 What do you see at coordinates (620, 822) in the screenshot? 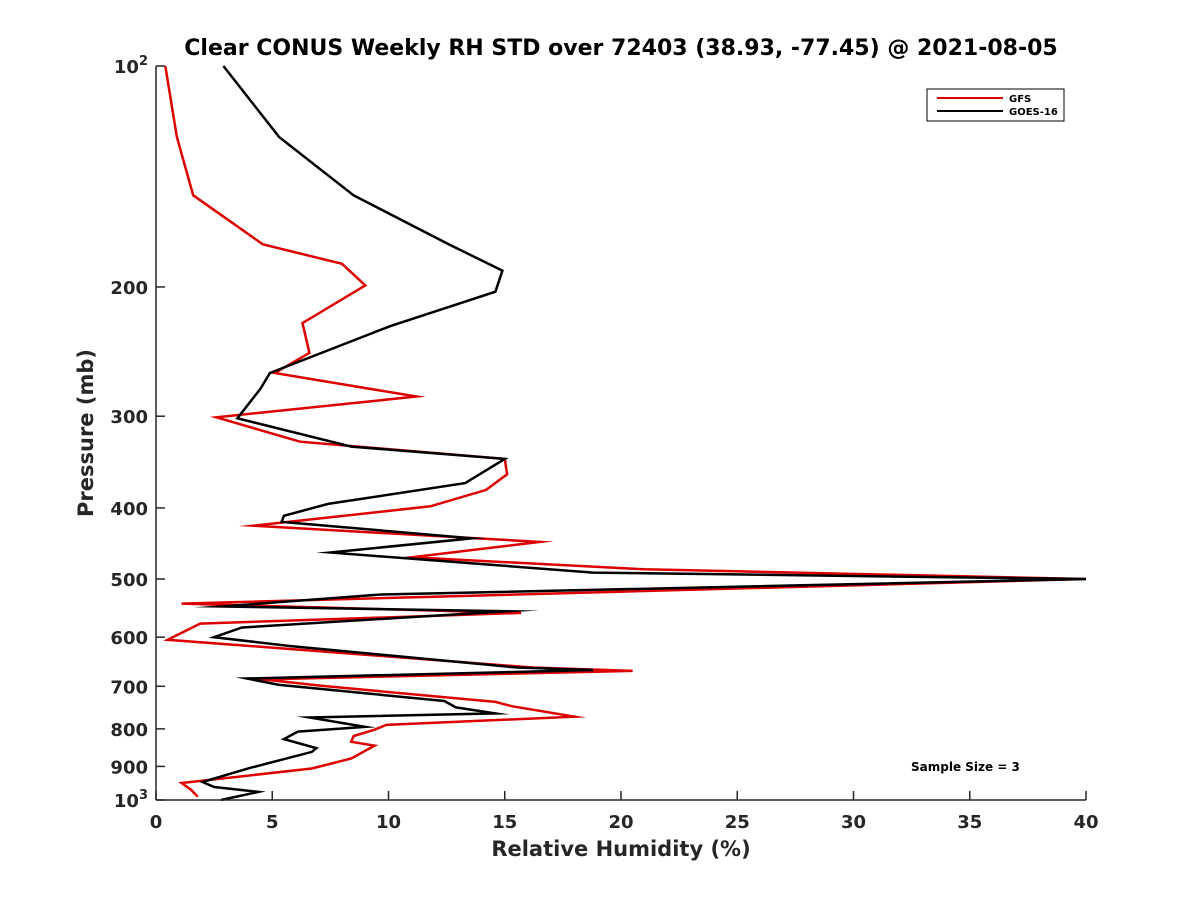
I see `x-tick-label: 20` at bounding box center [620, 822].